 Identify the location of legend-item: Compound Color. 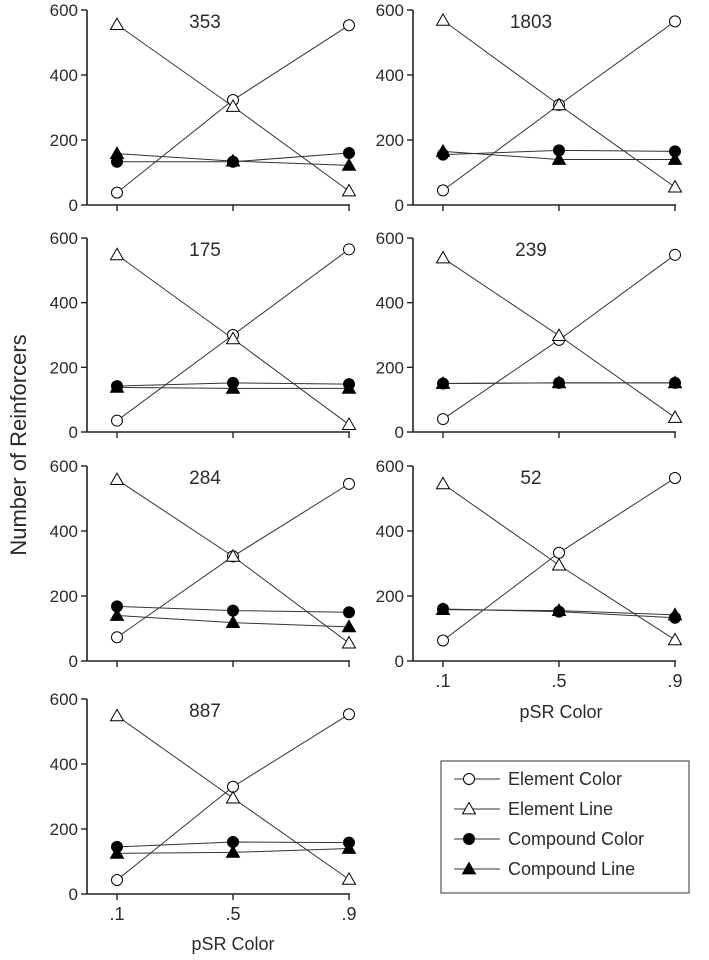
(549, 839).